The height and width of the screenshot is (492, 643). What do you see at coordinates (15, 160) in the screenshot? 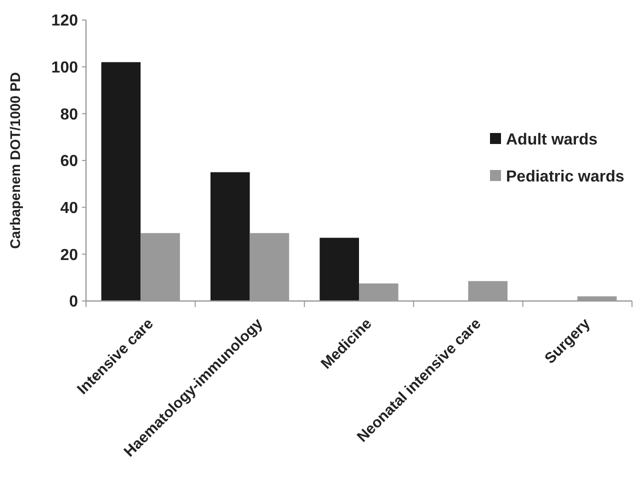
I see `y-axis-title: Carbapenem DOT/1000 PD` at bounding box center [15, 160].